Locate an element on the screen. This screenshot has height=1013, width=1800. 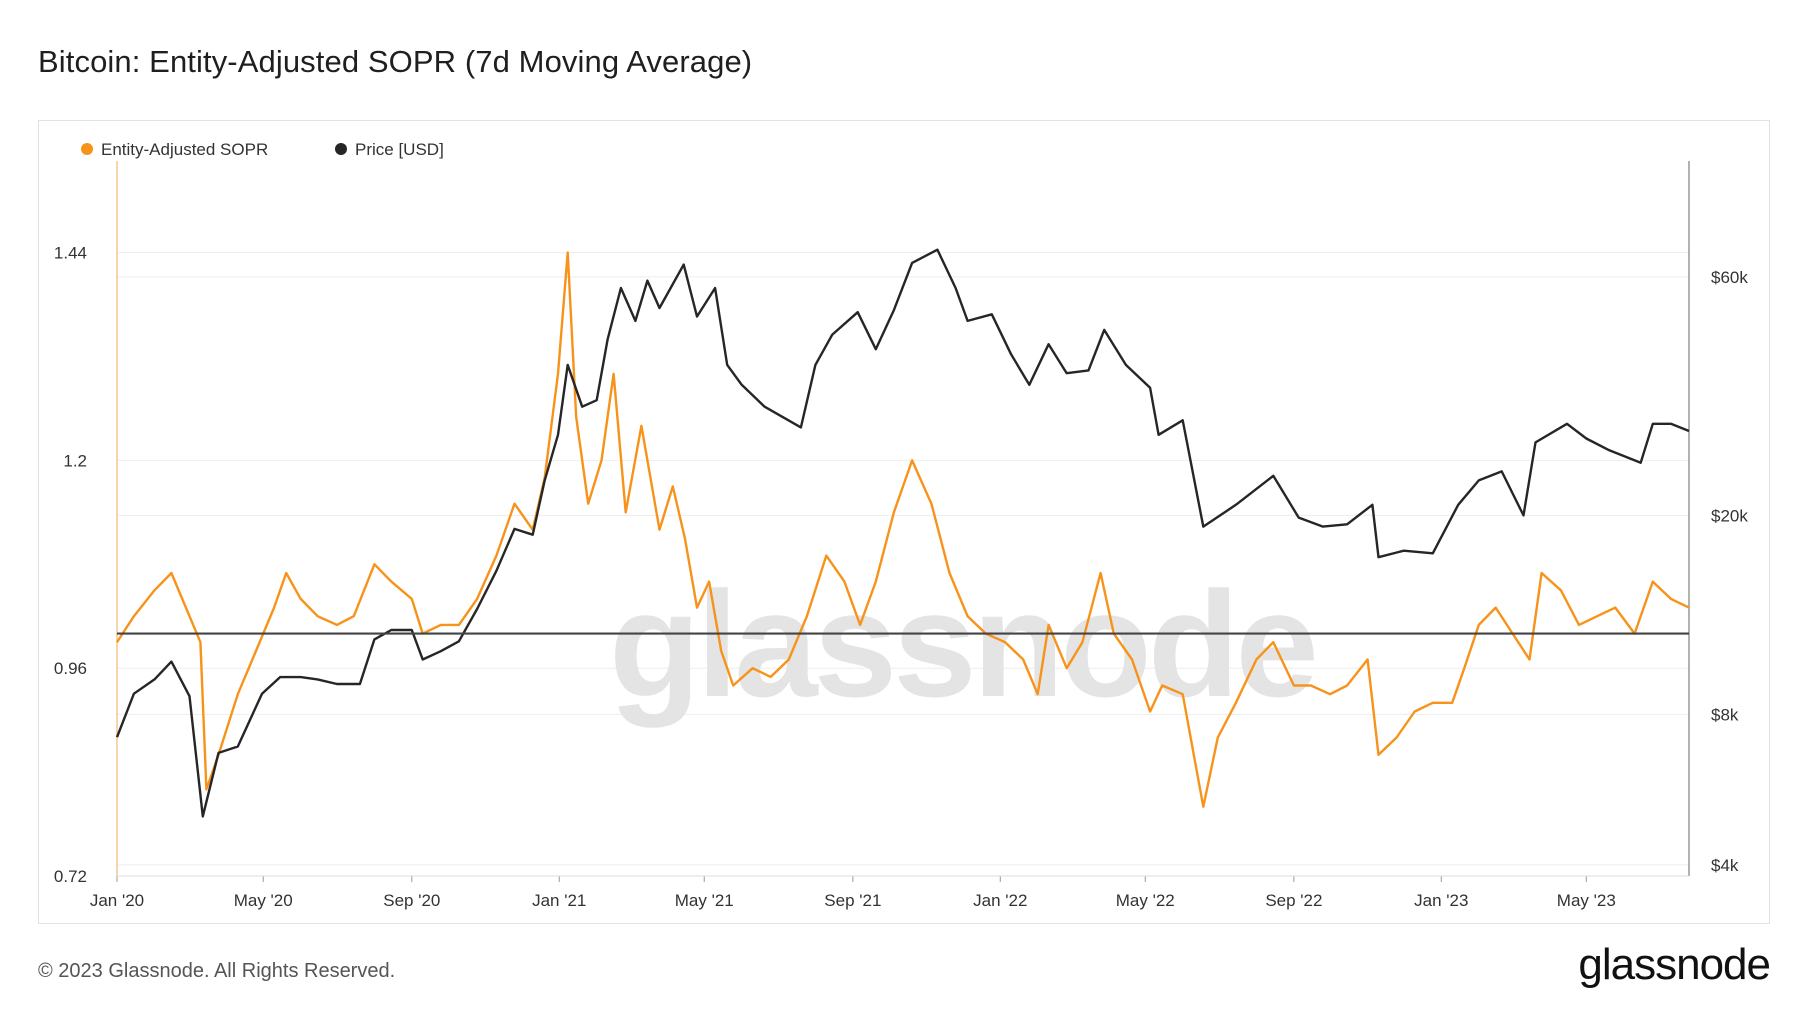
copyright-text: © 2023 Glassnode. All Rights Reserved. is located at coordinates (217, 971).